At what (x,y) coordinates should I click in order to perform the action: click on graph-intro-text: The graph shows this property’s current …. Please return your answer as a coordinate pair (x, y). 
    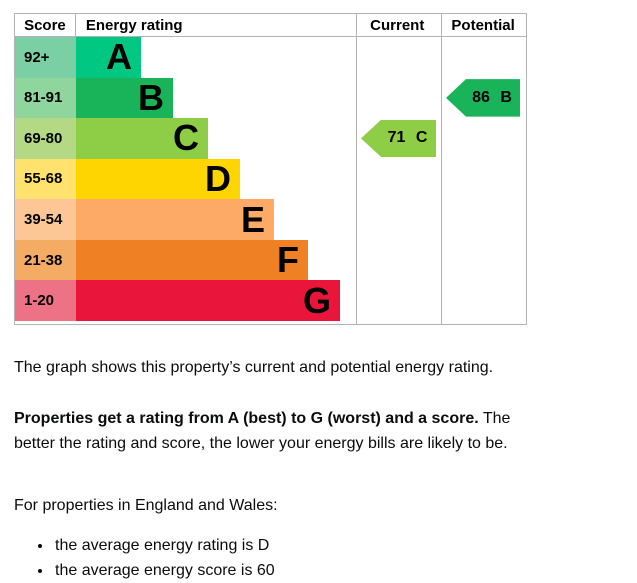
    Looking at the image, I should click on (254, 367).